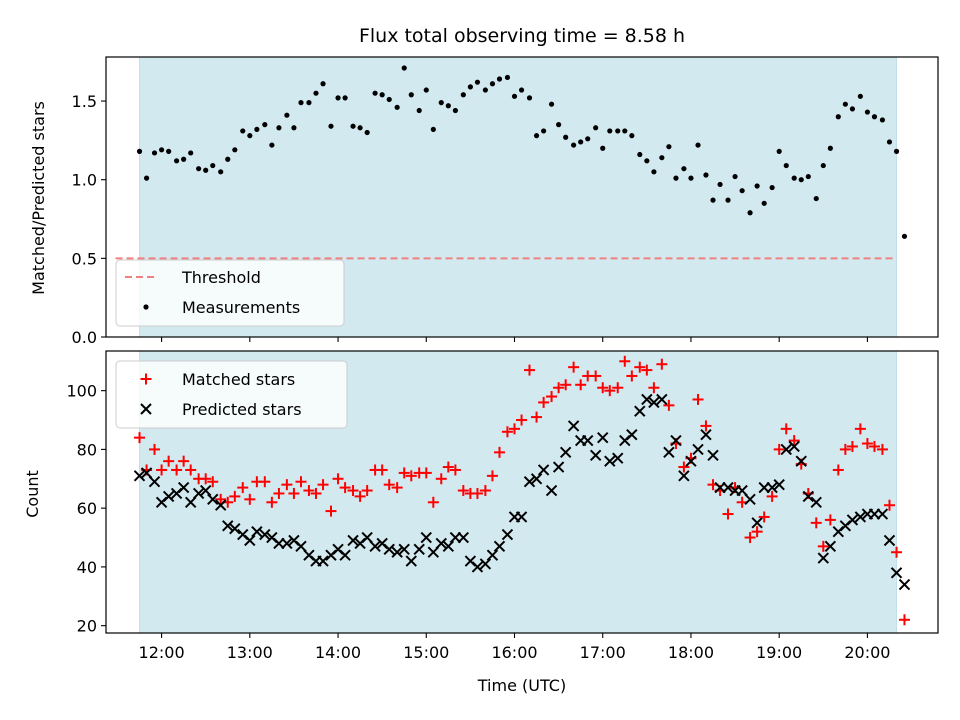 The image size is (960, 720). I want to click on matched-legend-marker, so click(146, 379).